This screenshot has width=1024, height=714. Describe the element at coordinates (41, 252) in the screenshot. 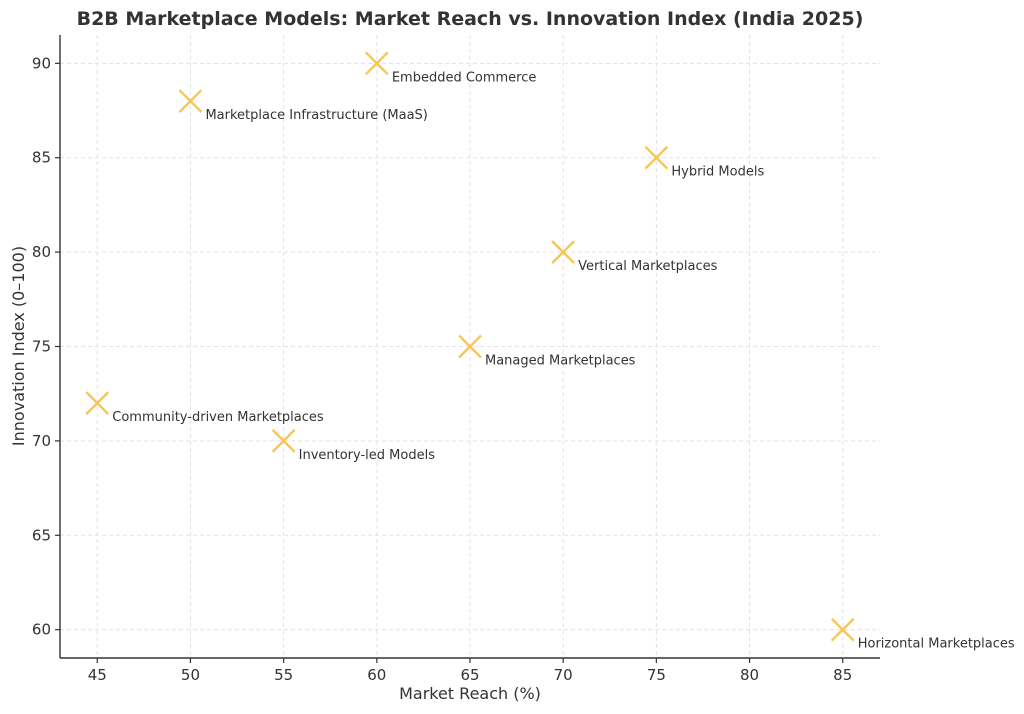

I see `y-tick-label: 80` at that location.